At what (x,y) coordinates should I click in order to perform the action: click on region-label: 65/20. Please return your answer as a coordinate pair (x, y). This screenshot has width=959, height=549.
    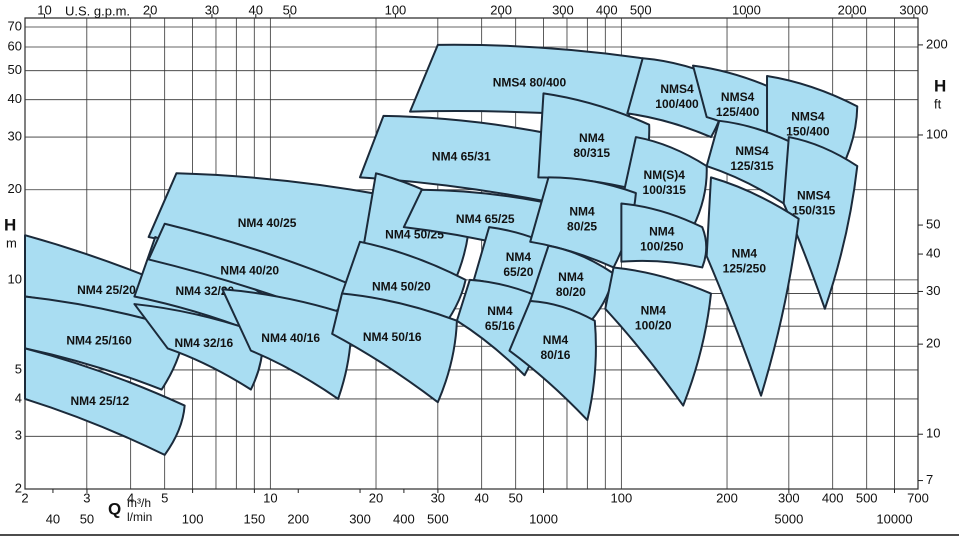
    Looking at the image, I should click on (518, 272).